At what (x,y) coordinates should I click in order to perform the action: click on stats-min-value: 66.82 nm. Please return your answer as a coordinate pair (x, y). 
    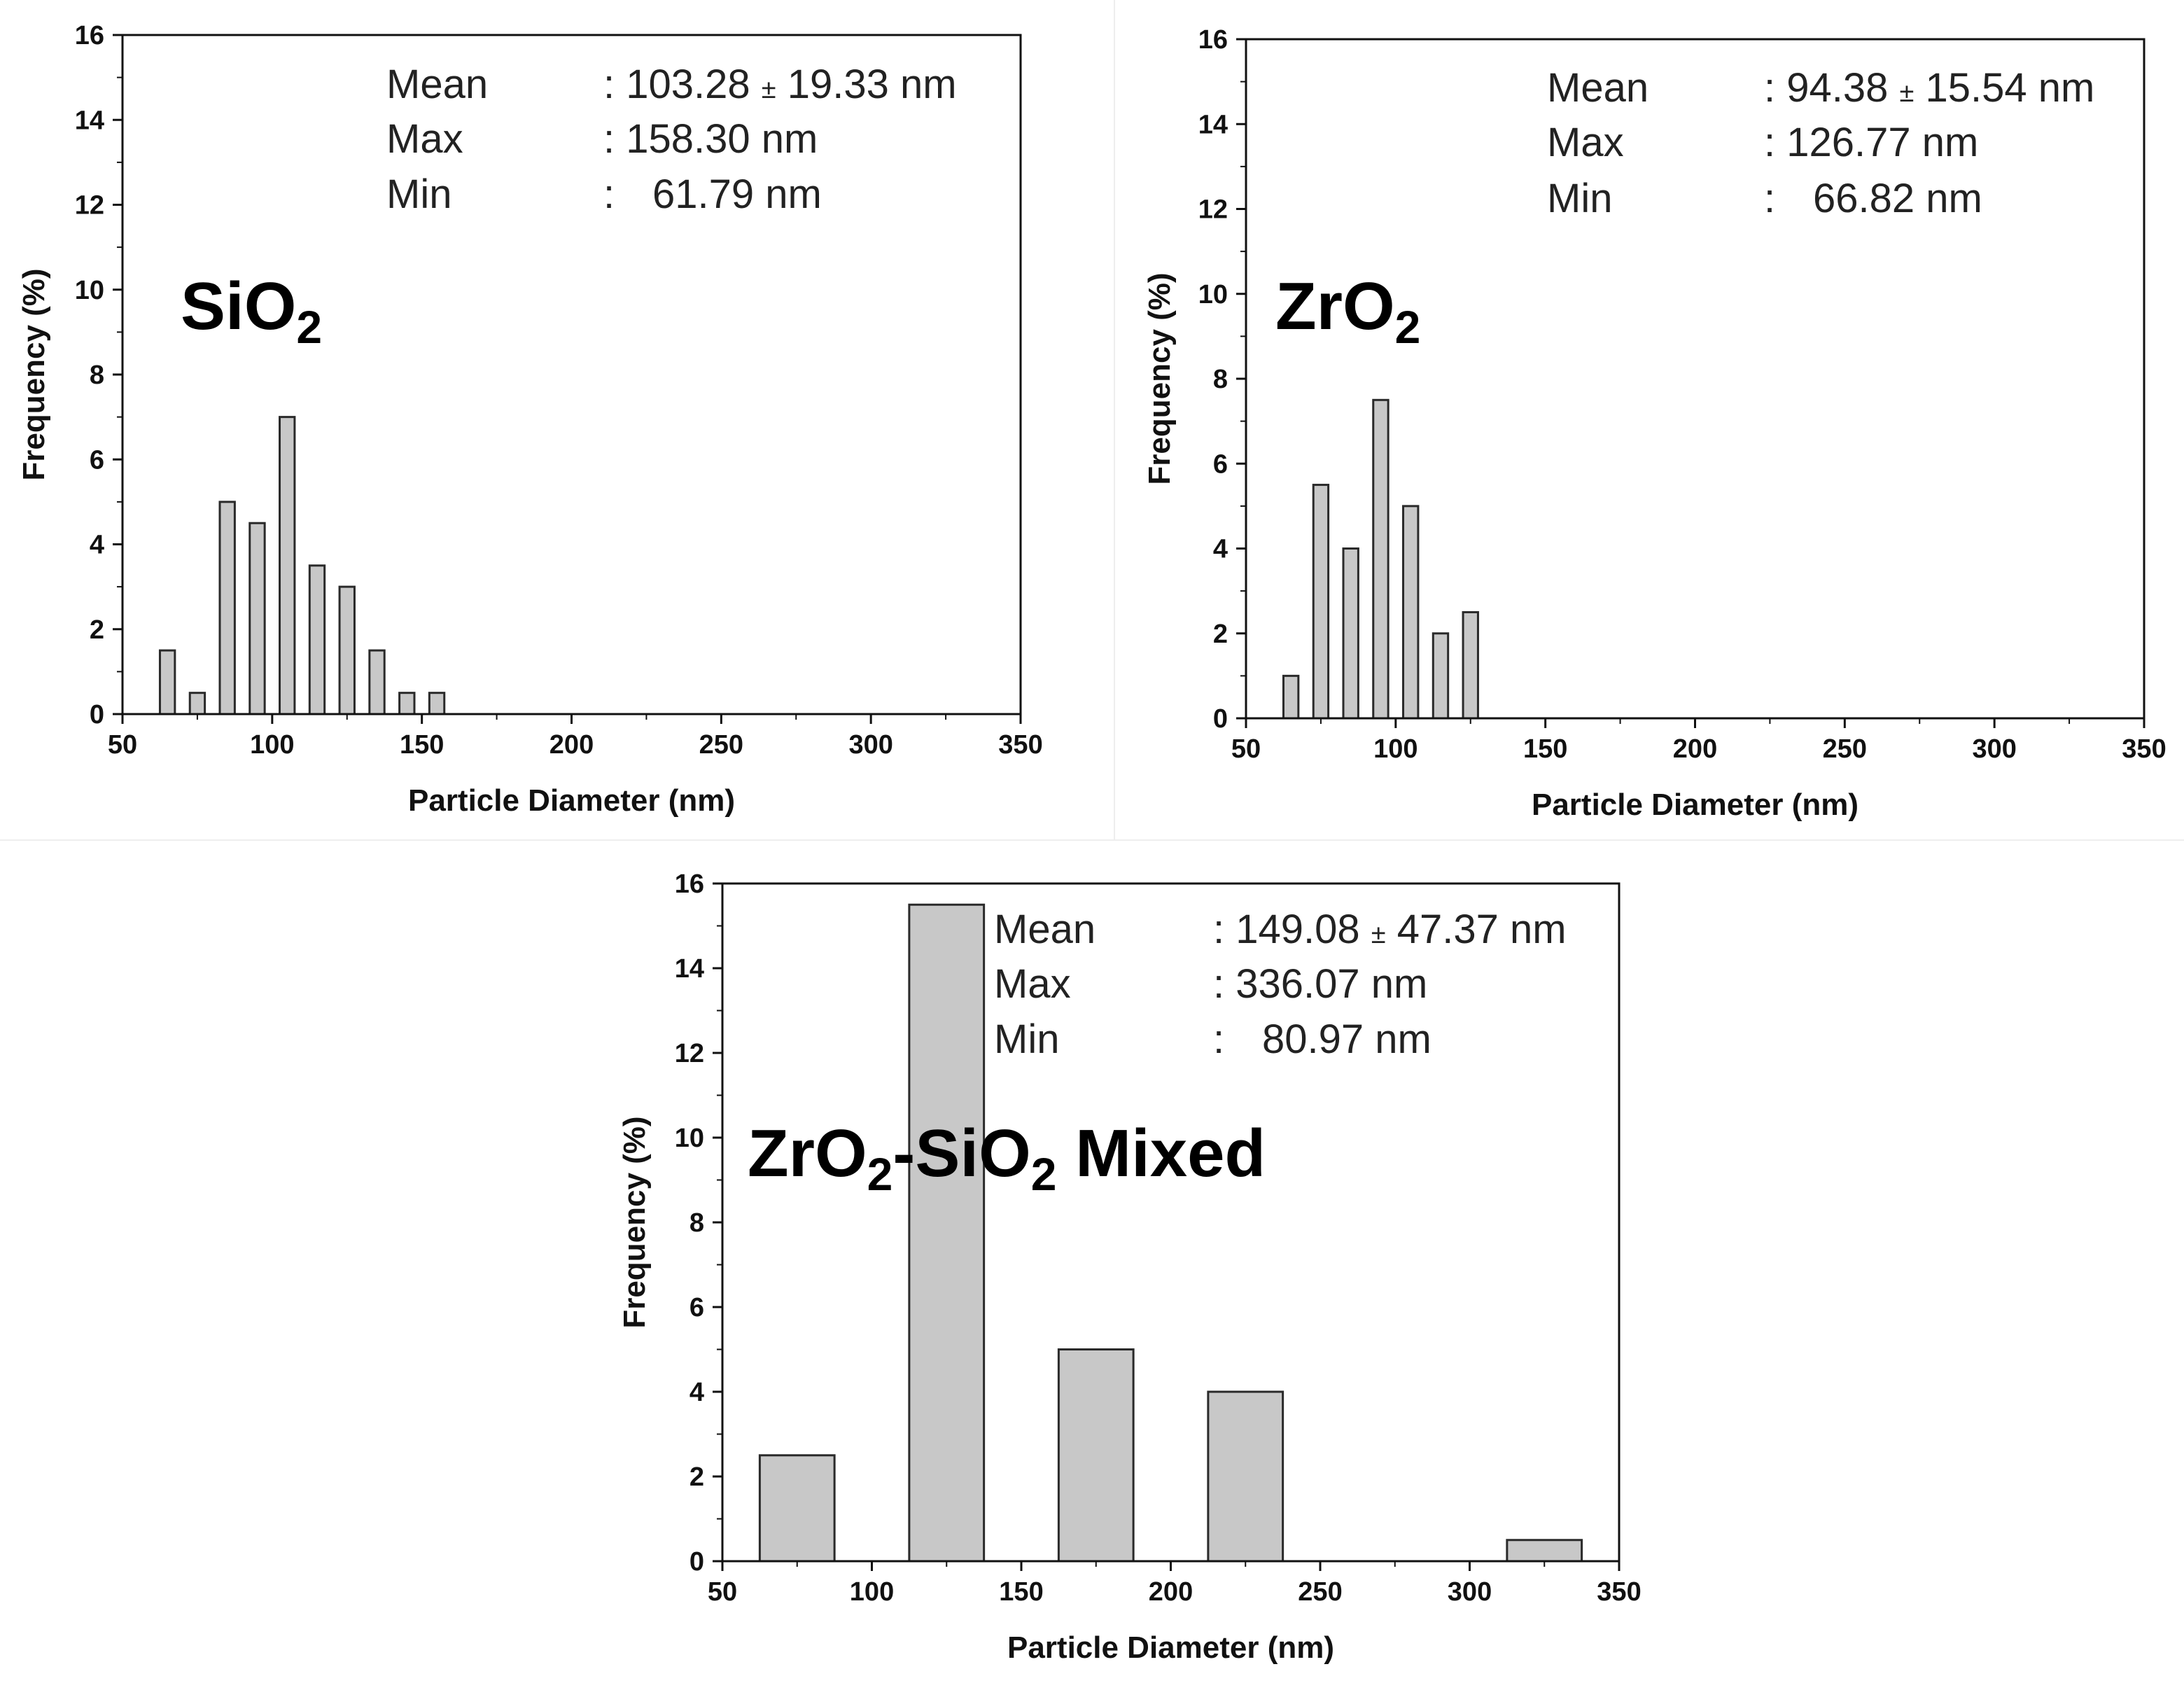
    Looking at the image, I should click on (1897, 199).